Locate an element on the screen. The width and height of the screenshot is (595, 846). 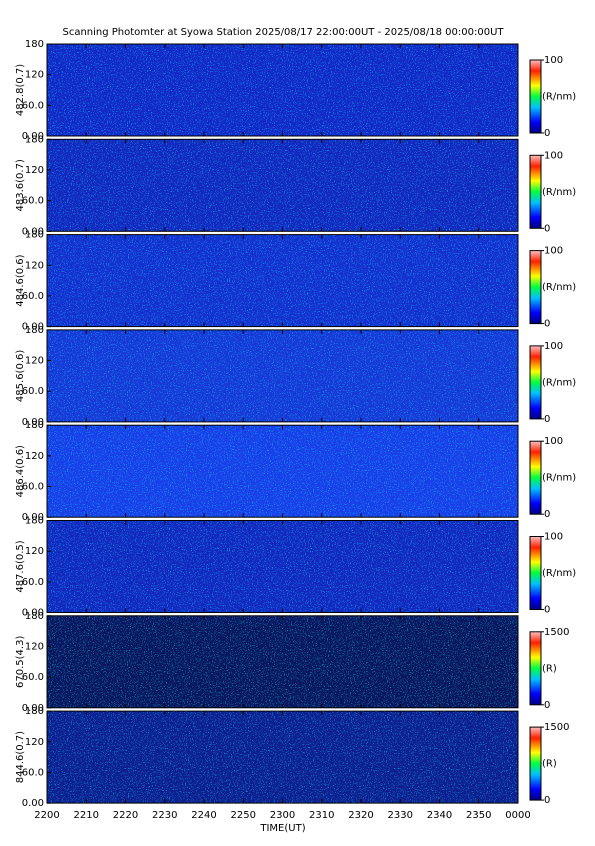
x-tick-label: 2250 is located at coordinates (243, 815).